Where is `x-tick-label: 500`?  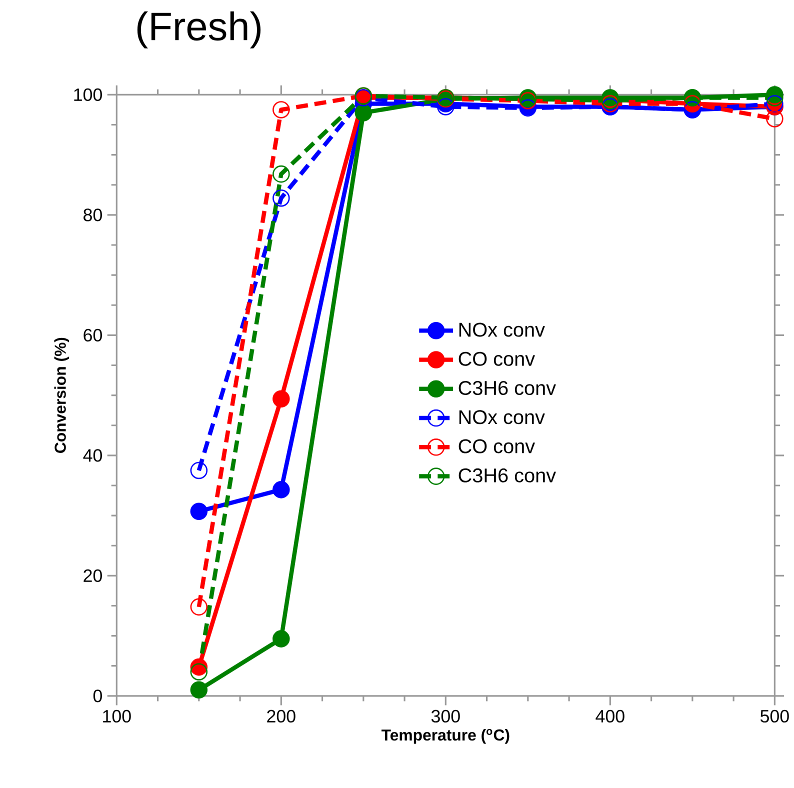 x-tick-label: 500 is located at coordinates (774, 716).